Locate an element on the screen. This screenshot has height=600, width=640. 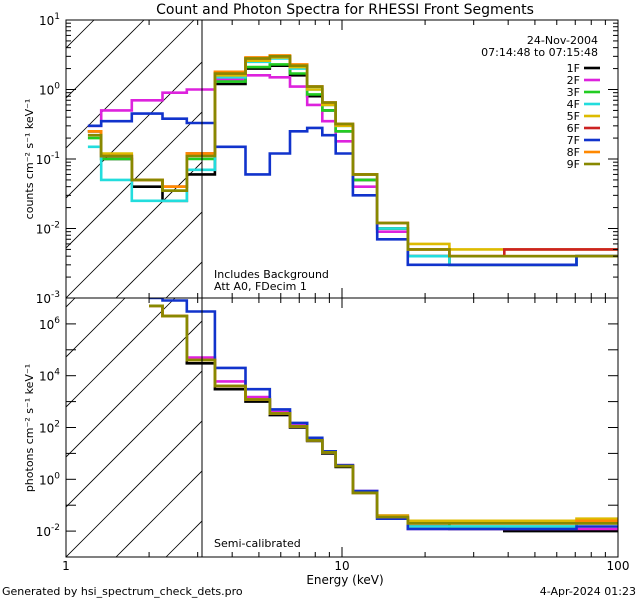
legend-label: 7F is located at coordinates (573, 140).